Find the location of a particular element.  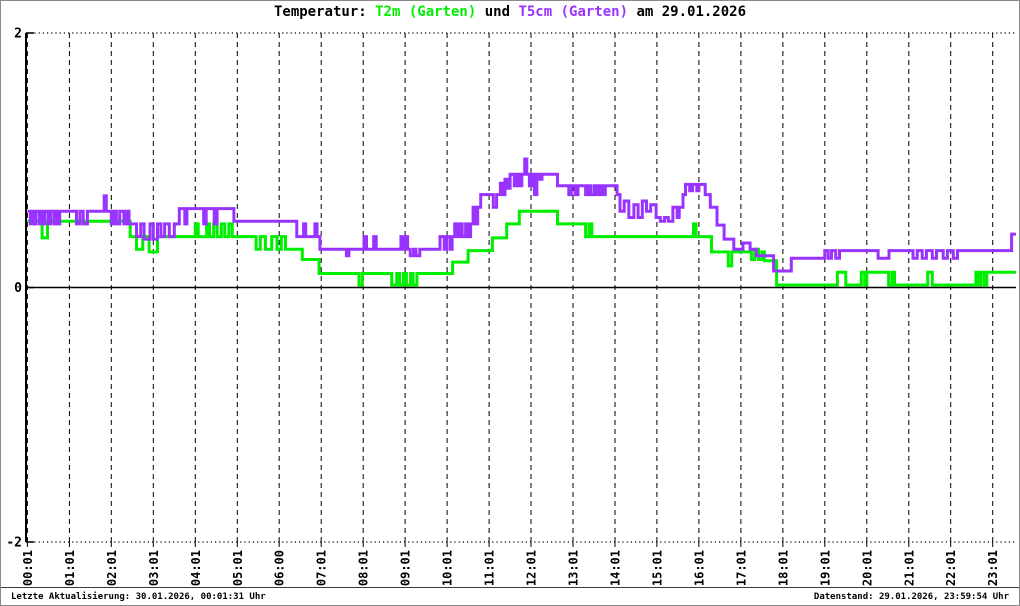

x-axis-label: 02:01 is located at coordinates (112, 568).